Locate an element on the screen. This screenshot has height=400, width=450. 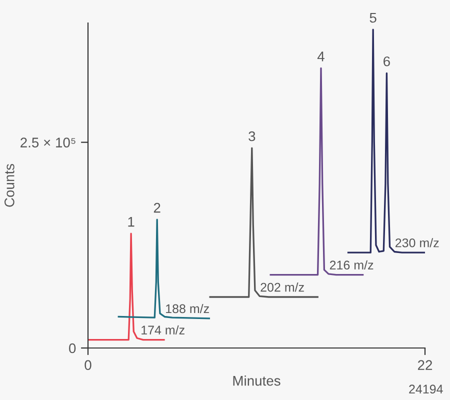
x-tick-label: 22 is located at coordinates (425, 365).